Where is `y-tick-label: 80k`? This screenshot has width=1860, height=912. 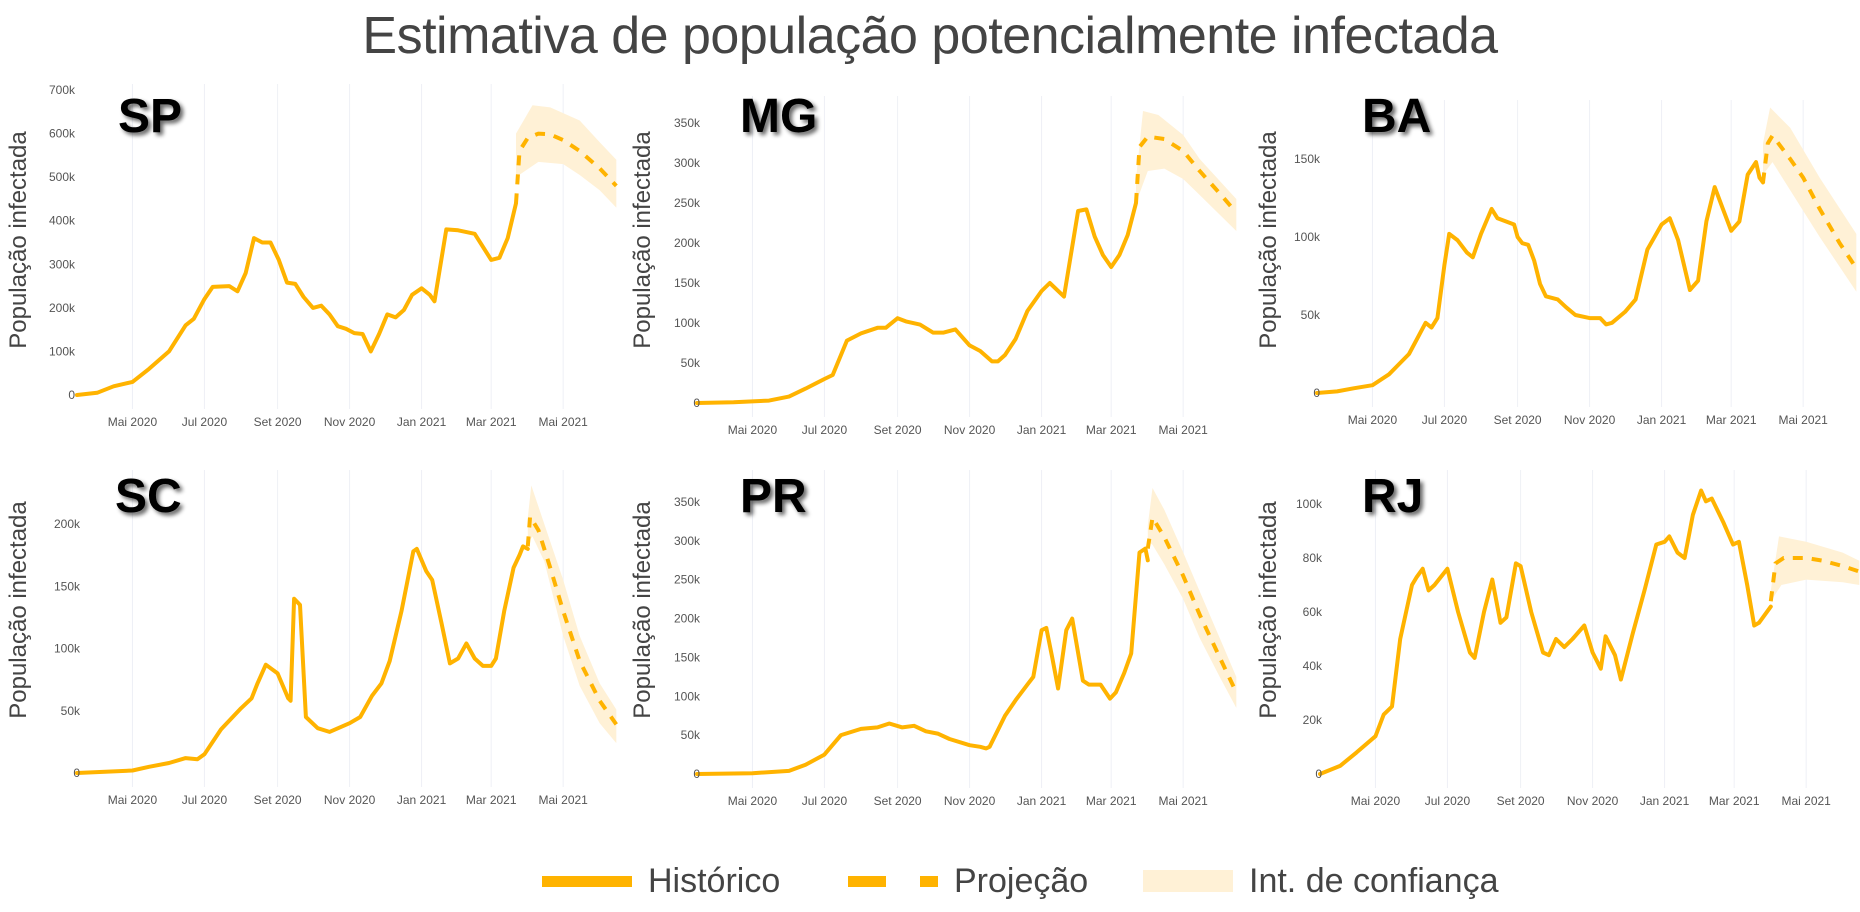
y-tick-label: 80k is located at coordinates (1313, 558).